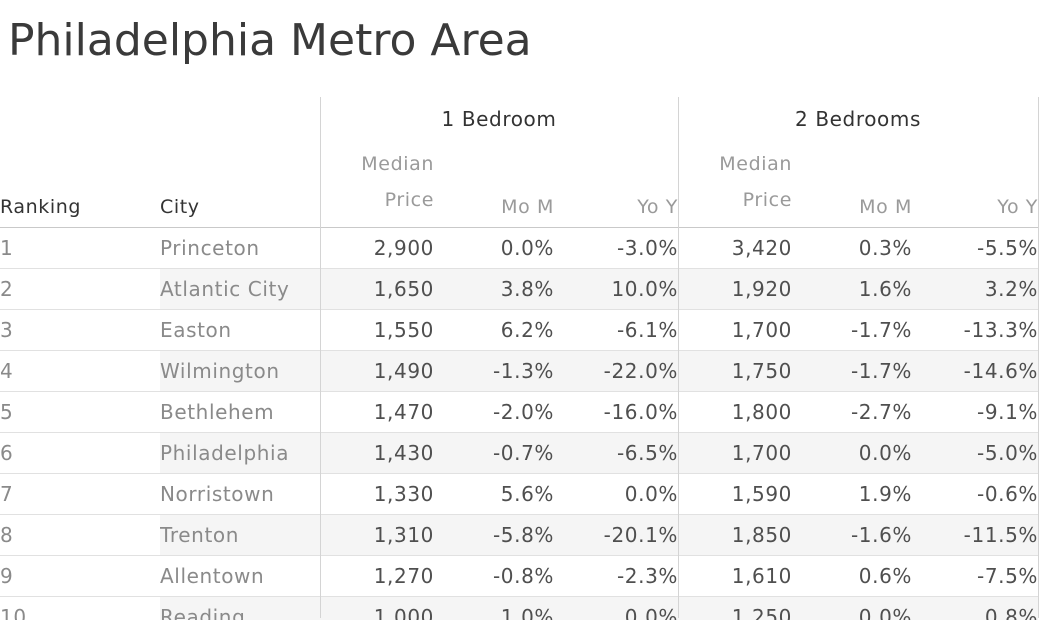 The image size is (1044, 620). Describe the element at coordinates (852, 535) in the screenshot. I see `mom-2br-cell: -1.6%` at that location.